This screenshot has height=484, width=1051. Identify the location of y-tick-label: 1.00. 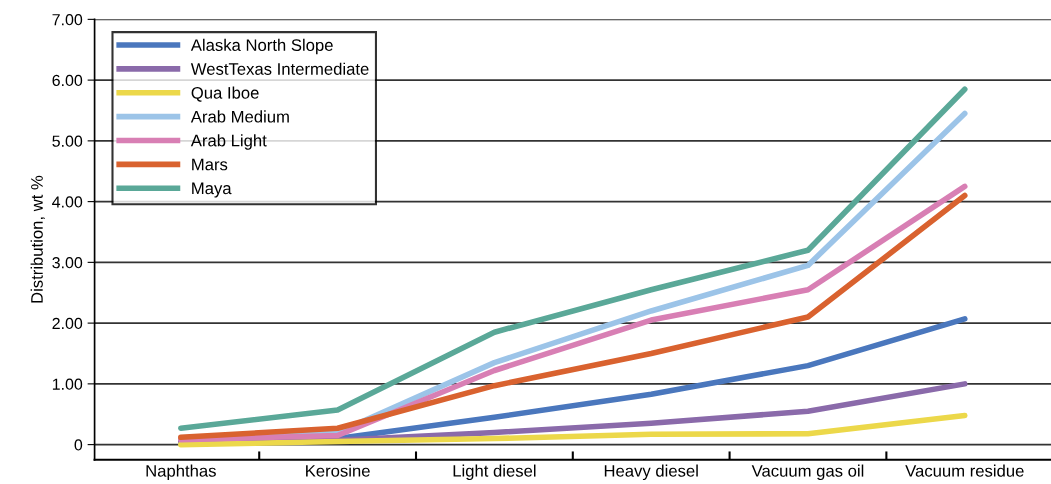
(67, 384).